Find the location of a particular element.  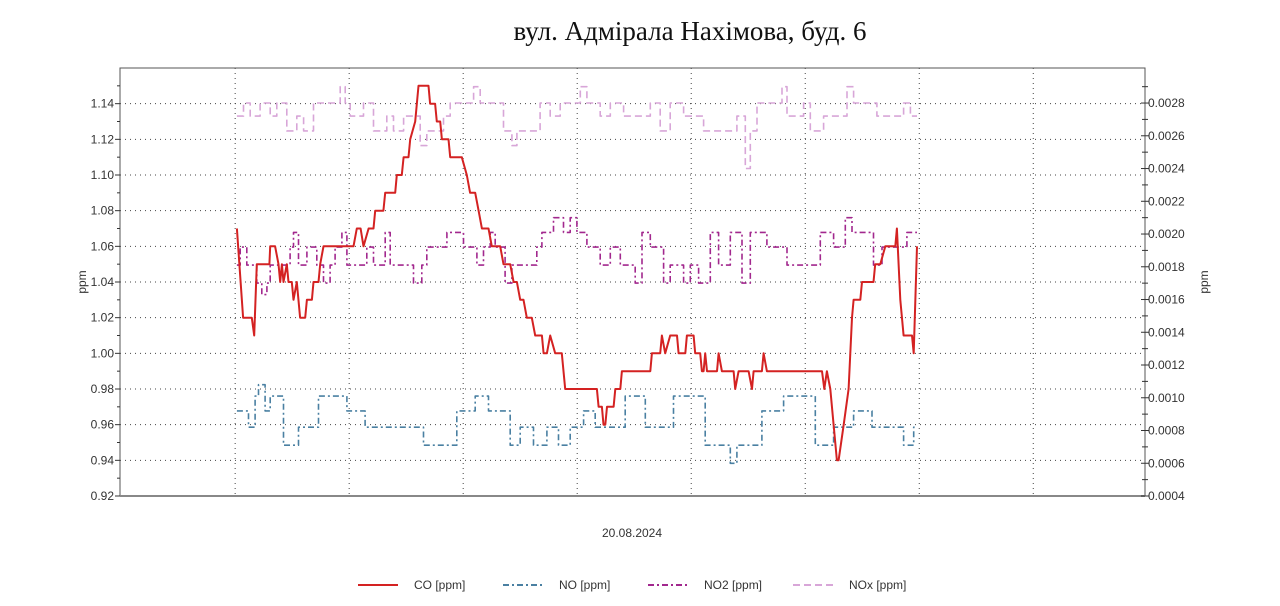

y-tick-label-right: 0.0010 is located at coordinates (1166, 398).